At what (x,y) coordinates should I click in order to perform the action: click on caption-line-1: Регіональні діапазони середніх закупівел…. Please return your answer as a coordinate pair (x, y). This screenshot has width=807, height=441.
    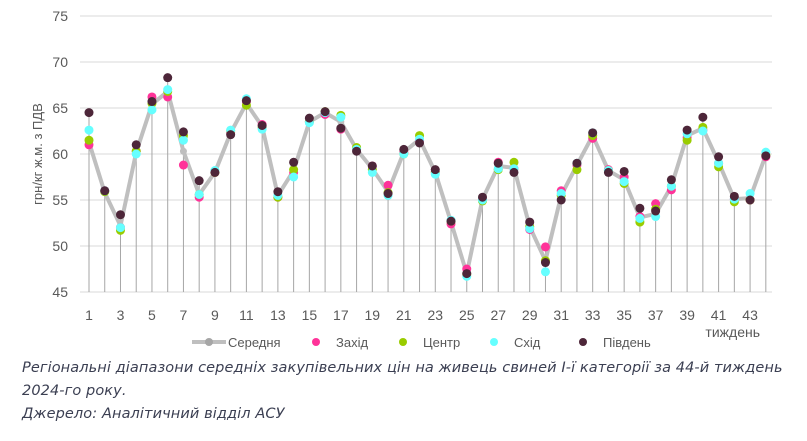
    Looking at the image, I should click on (402, 368).